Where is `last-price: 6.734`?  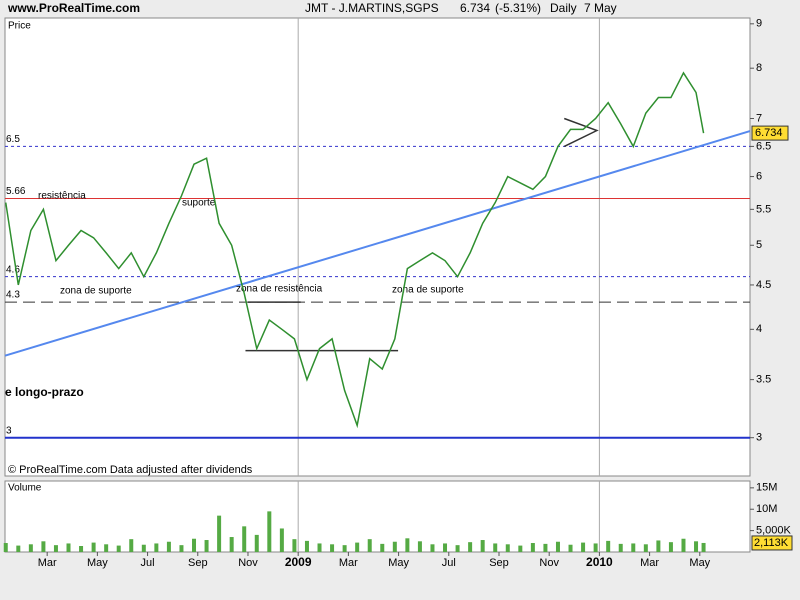 last-price: 6.734 is located at coordinates (475, 8).